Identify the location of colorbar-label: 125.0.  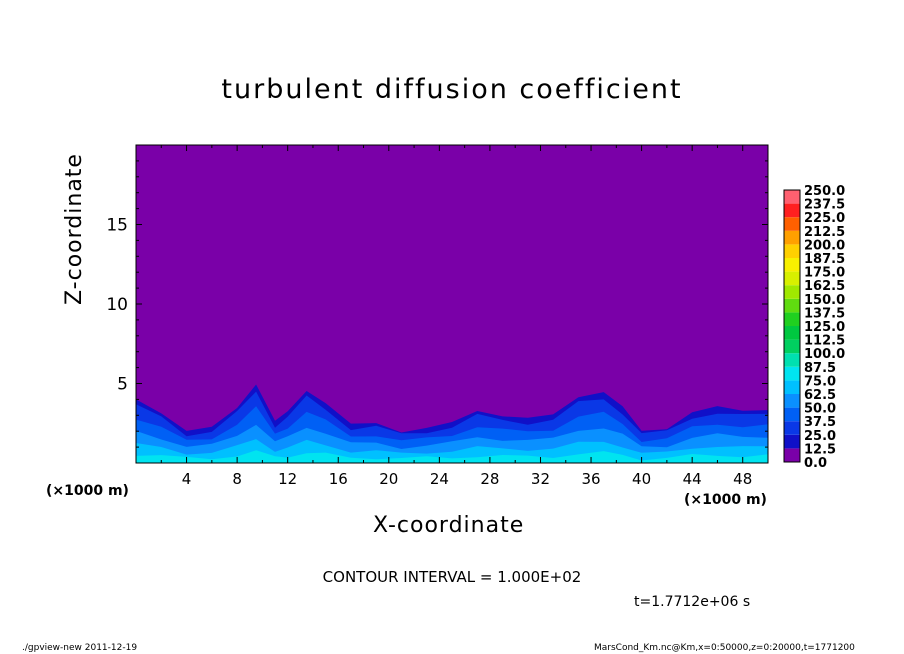
(824, 327).